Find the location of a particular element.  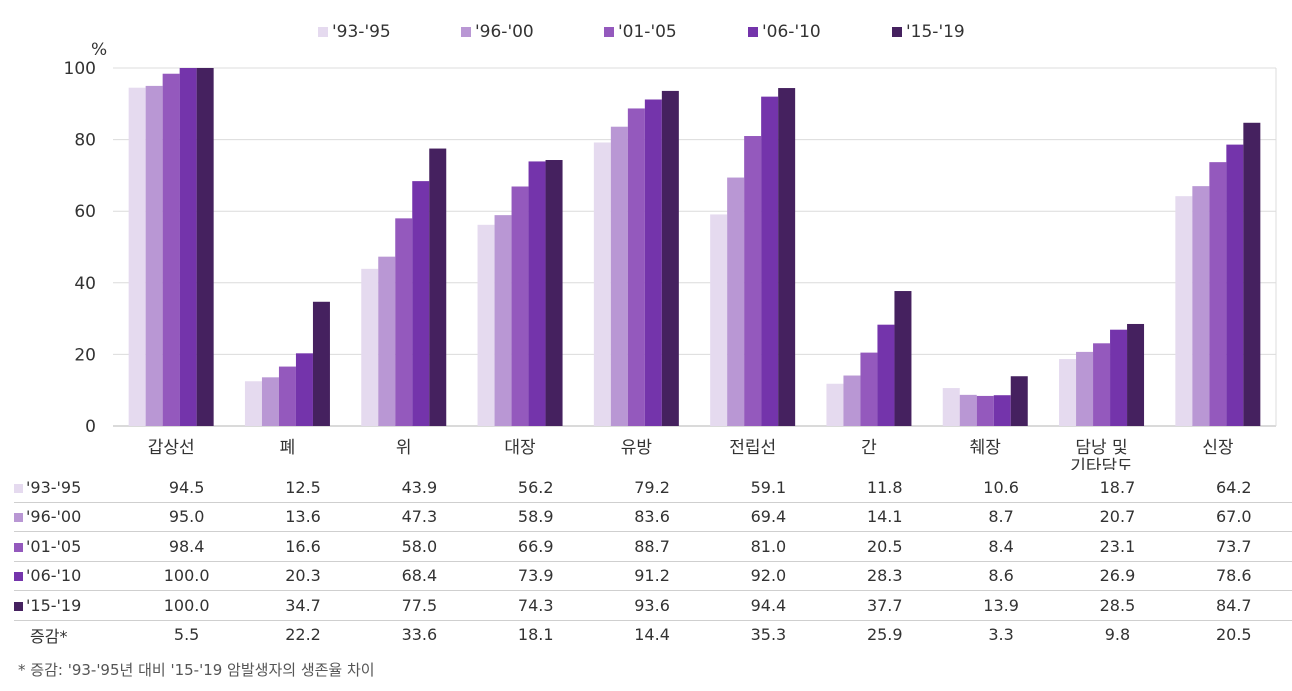

table-cell: 66.9 is located at coordinates (535, 546).